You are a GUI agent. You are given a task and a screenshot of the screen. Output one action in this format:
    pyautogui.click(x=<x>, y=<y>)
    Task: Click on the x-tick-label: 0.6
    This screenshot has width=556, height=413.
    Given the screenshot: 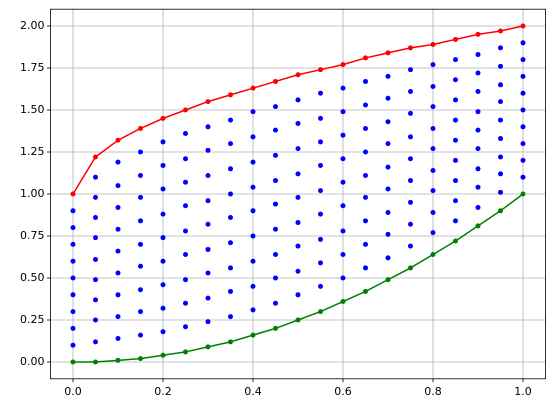 What is the action you would take?
    pyautogui.click(x=343, y=391)
    